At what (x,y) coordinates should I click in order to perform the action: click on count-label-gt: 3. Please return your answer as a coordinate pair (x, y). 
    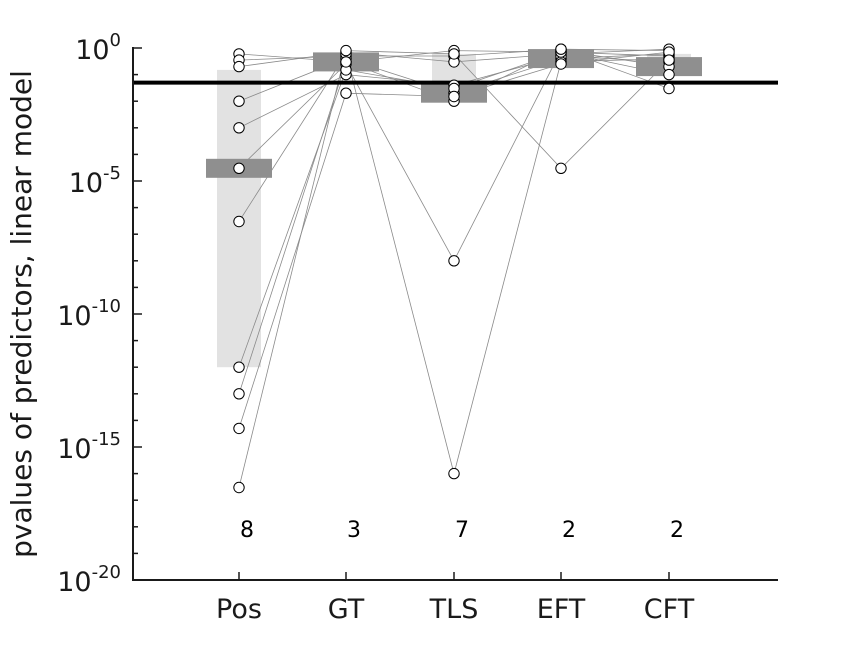
    Looking at the image, I should click on (354, 530).